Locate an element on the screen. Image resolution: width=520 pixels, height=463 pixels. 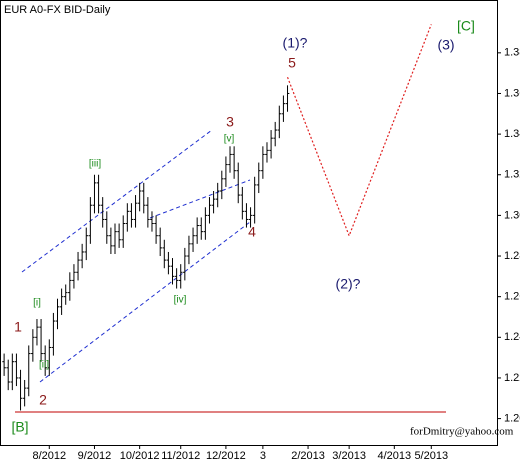
x-tick-label: 12/2012 is located at coordinates (226, 456).